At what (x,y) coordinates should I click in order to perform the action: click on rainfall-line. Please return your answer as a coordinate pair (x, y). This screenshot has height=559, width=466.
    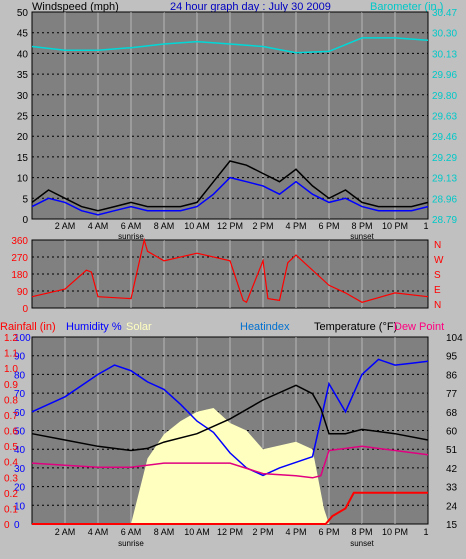
    Looking at the image, I should click on (230, 508).